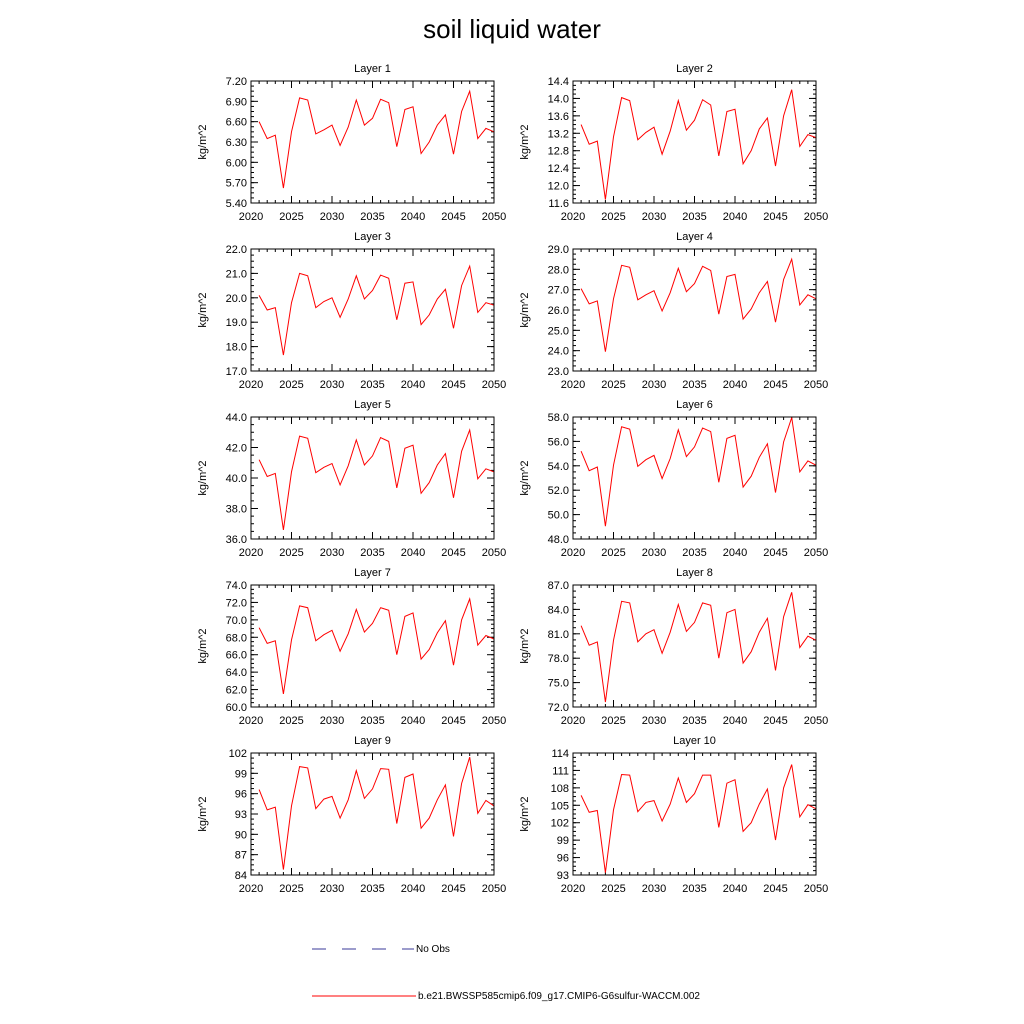  Describe the element at coordinates (563, 841) in the screenshot. I see `y-tick-label: 99` at that location.